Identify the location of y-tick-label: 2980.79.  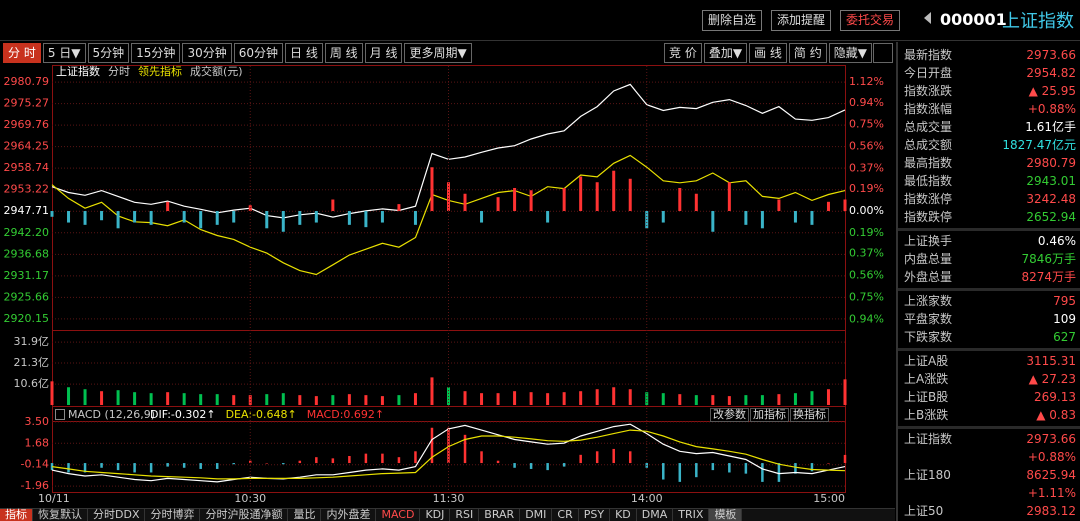
(27, 81).